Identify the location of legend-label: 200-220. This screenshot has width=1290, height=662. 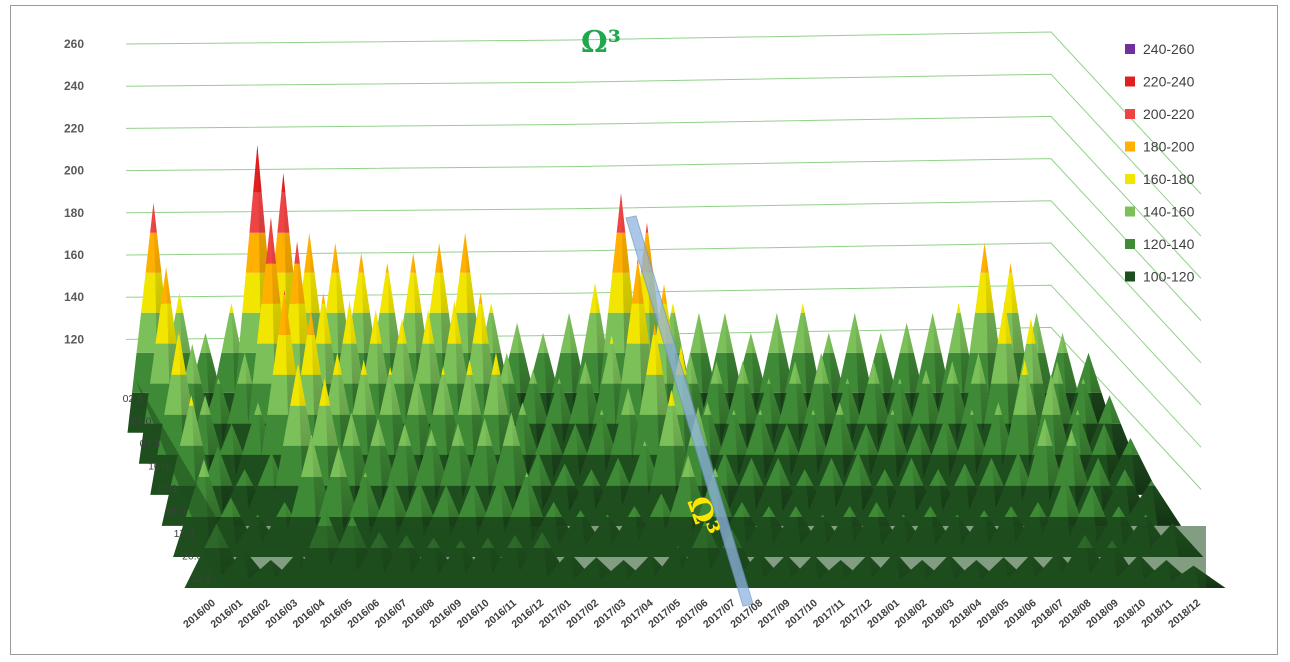
(1169, 114).